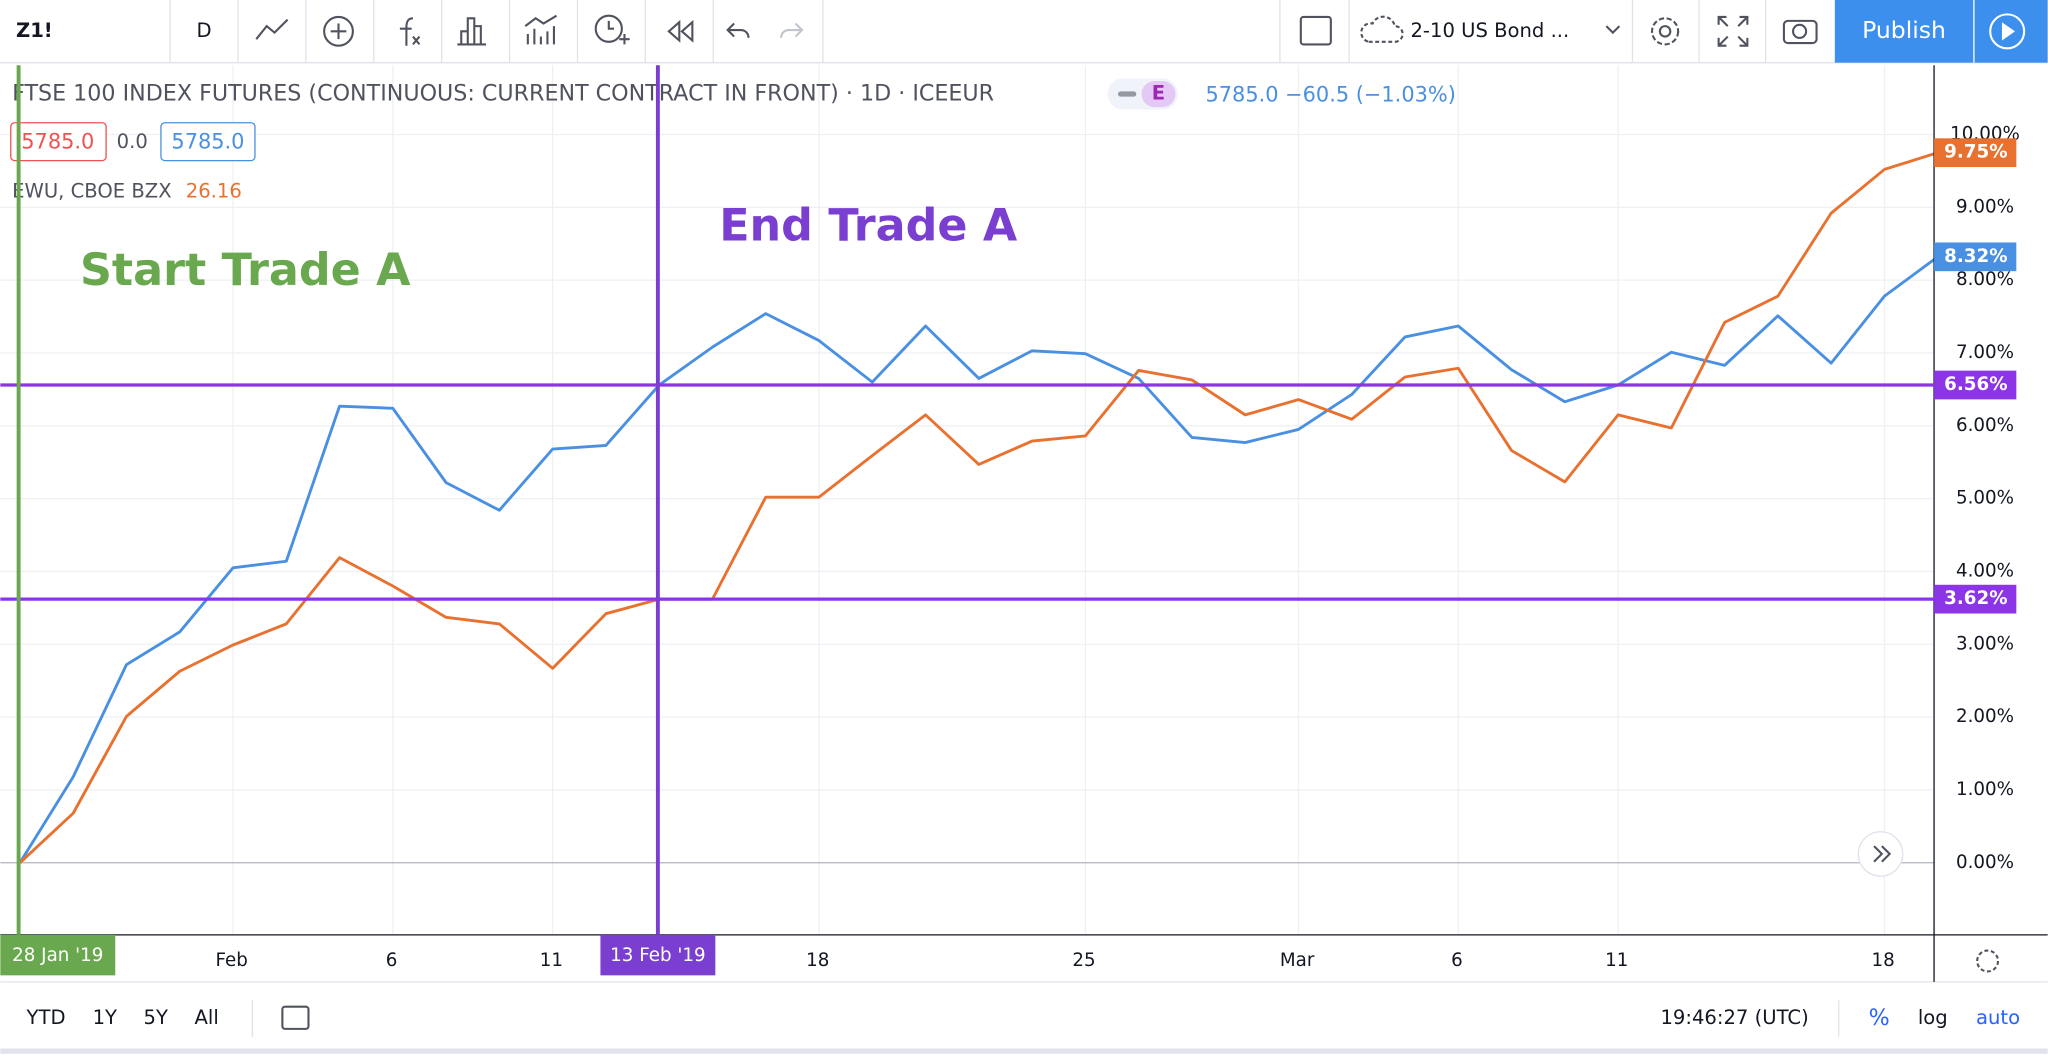  I want to click on publish-button, so click(1904, 31).